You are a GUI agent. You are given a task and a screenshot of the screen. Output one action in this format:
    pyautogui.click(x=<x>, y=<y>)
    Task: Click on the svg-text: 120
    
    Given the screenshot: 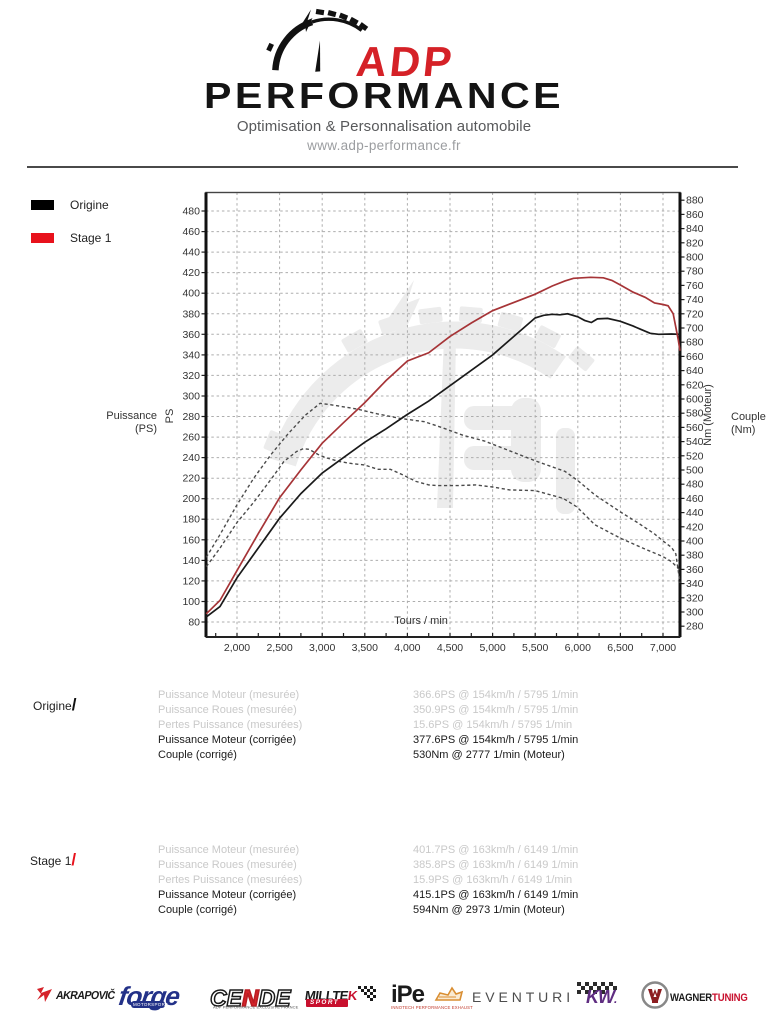 What is the action you would take?
    pyautogui.click(x=191, y=581)
    